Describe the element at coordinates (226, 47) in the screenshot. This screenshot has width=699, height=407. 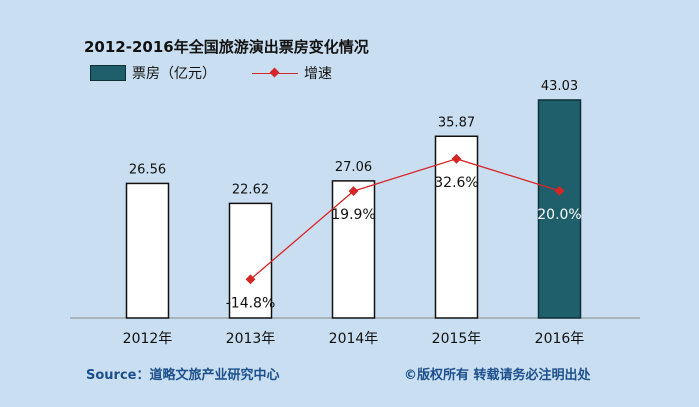
I see `chart-title: 2012-2016年全国旅游演出票房变化情况` at that location.